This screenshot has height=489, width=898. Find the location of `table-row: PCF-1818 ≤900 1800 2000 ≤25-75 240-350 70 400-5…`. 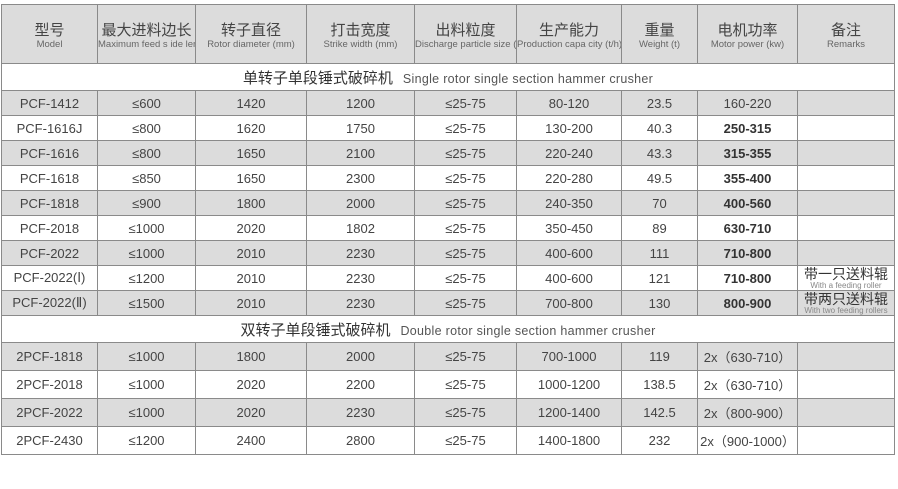

table-row: PCF-1818 ≤900 1800 2000 ≤25-75 240-350 70 400-5… is located at coordinates (448, 203).